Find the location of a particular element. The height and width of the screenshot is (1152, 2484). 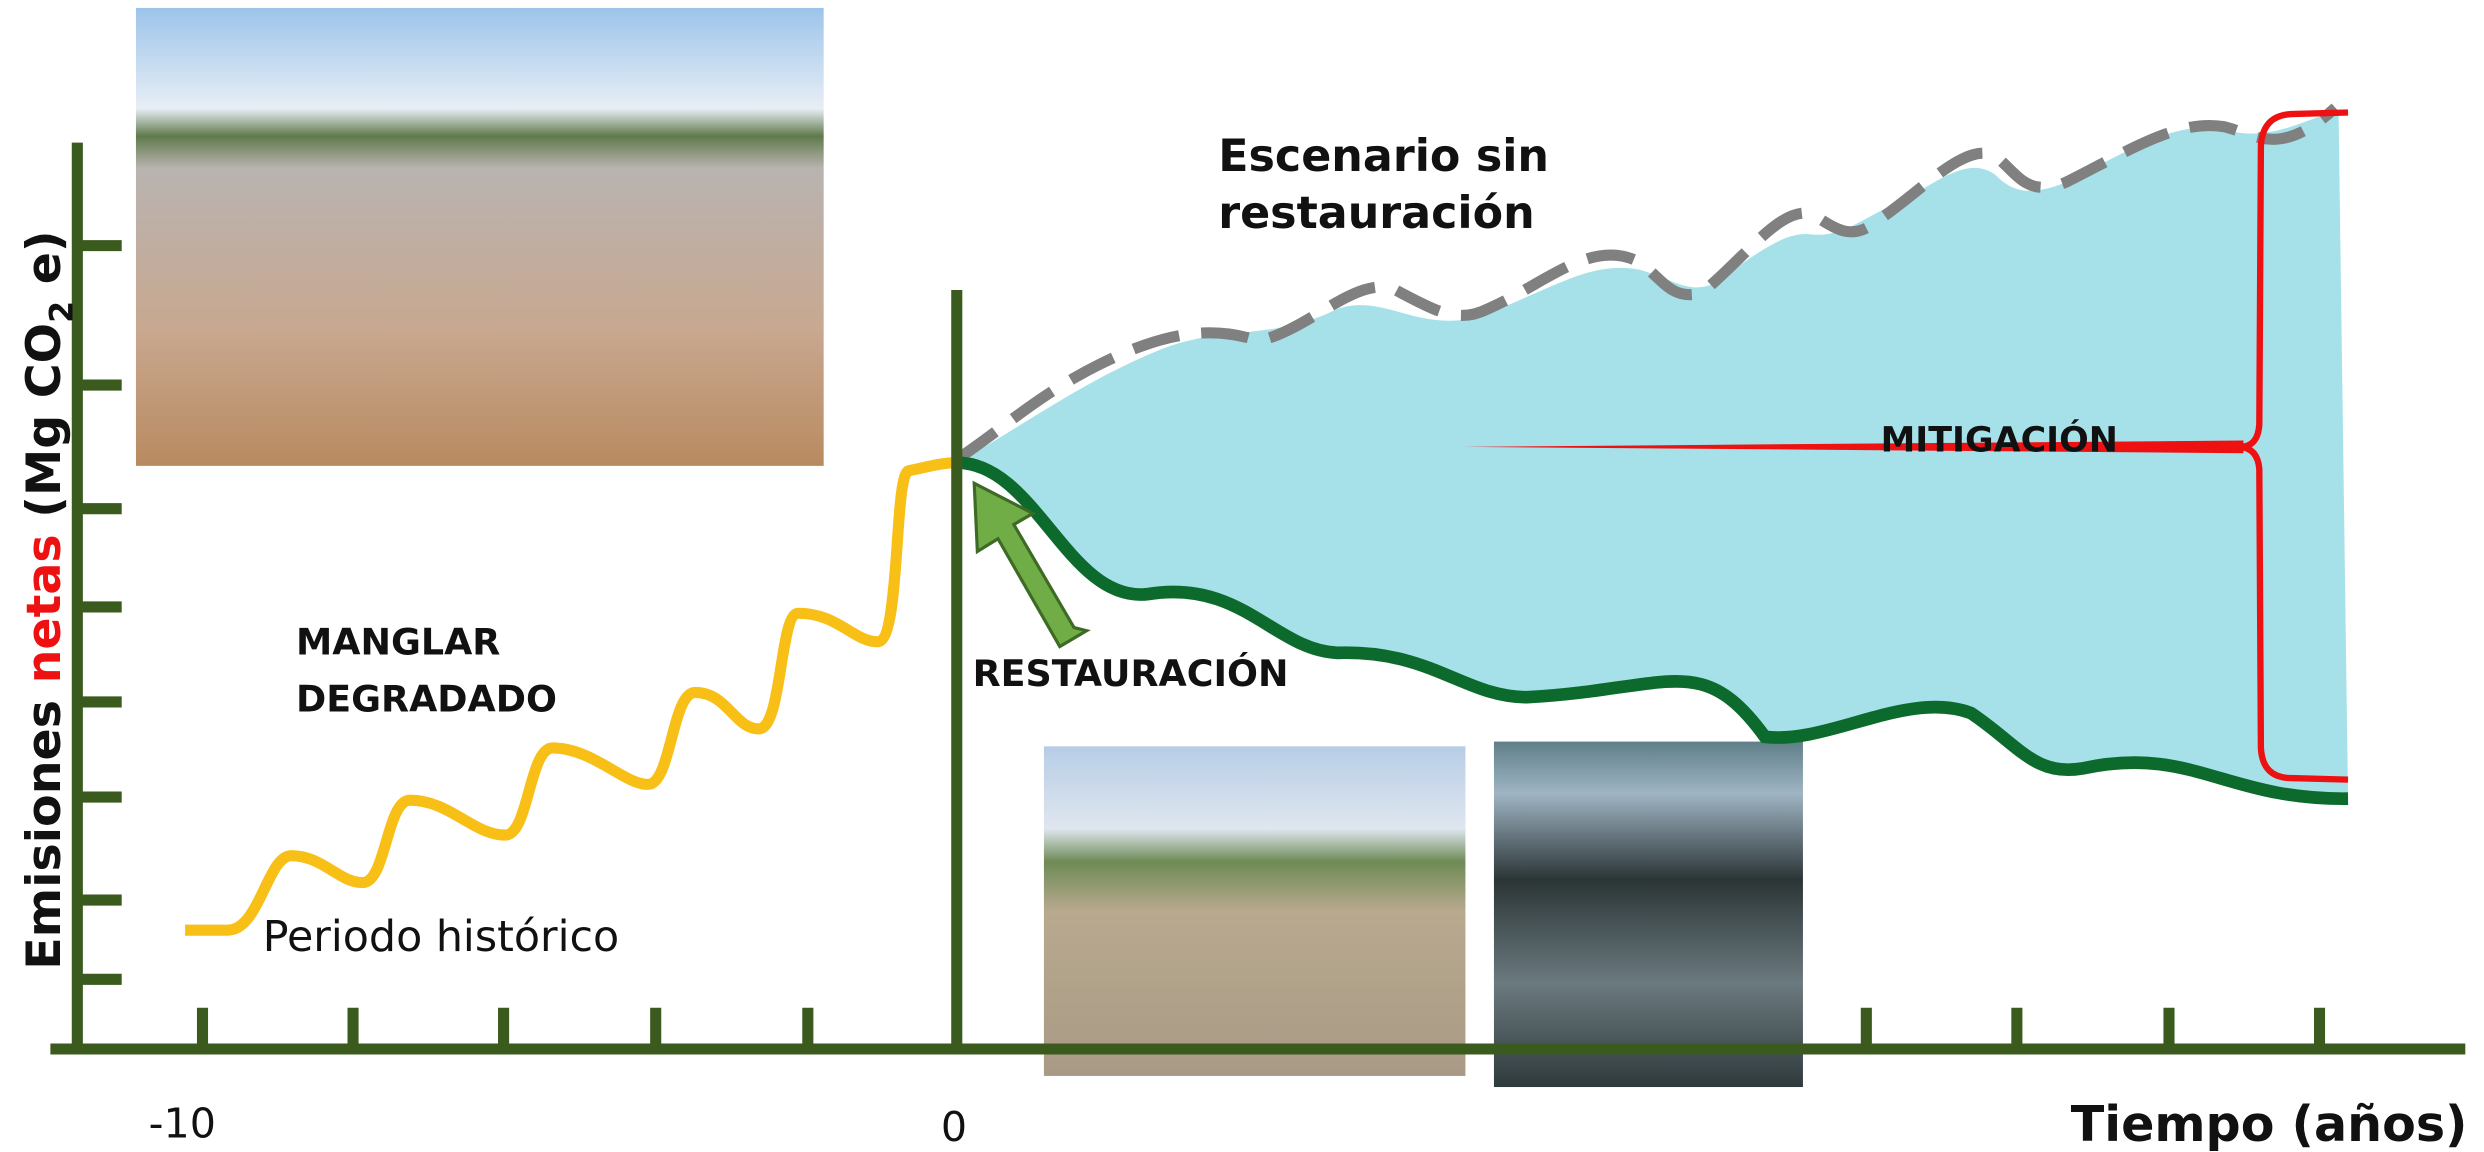

restoration-label: RESTAURACIÓN is located at coordinates (1131, 673).